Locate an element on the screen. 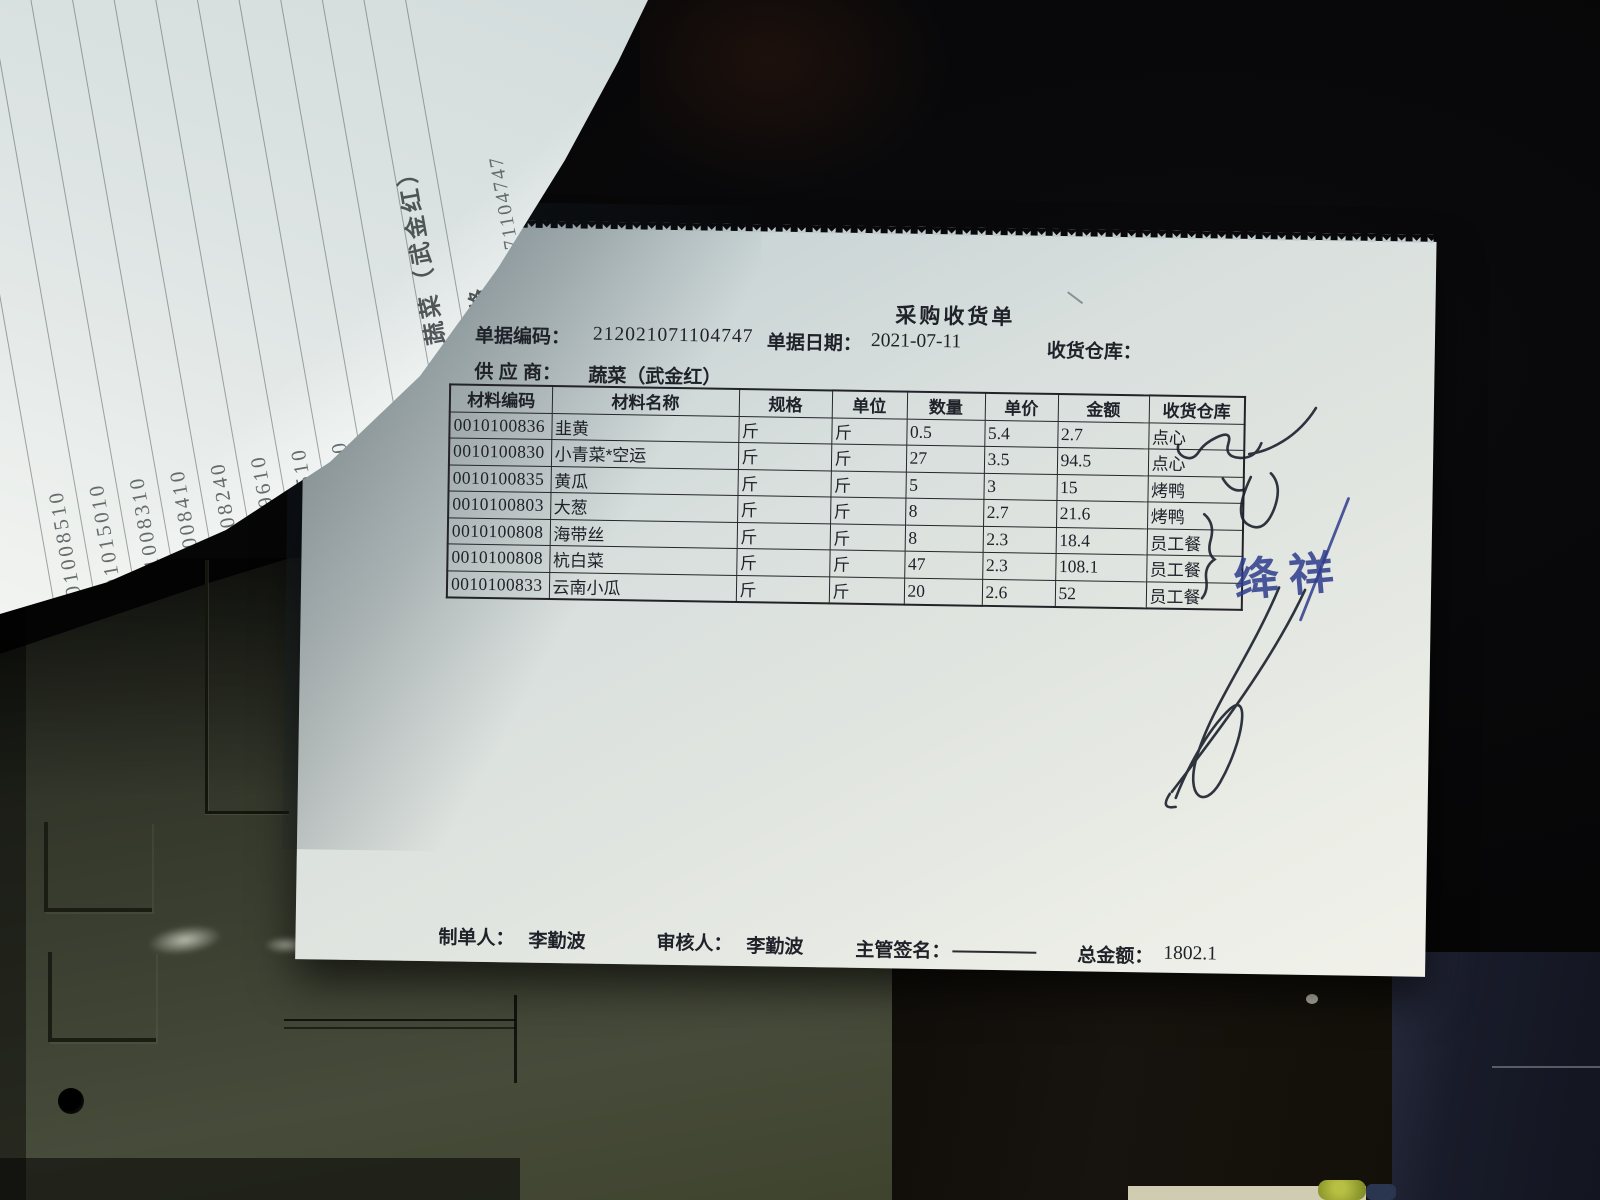 The width and height of the screenshot is (1600, 1200). table-cell: 3.5 is located at coordinates (1020, 460).